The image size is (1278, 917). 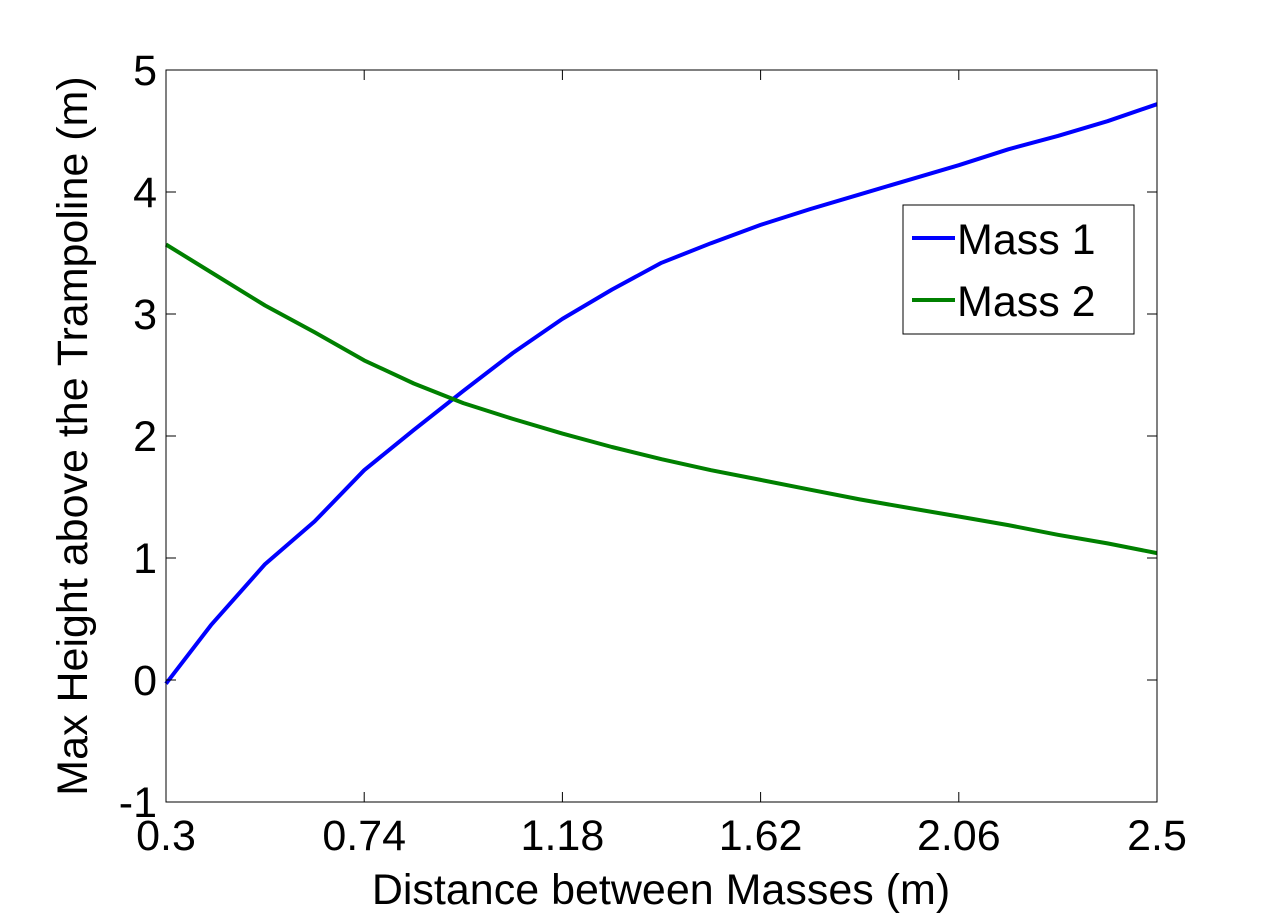 What do you see at coordinates (661, 836) in the screenshot?
I see `x-tick-labels: 0.3 0.74 1.18 1.62 2.06 2.5` at bounding box center [661, 836].